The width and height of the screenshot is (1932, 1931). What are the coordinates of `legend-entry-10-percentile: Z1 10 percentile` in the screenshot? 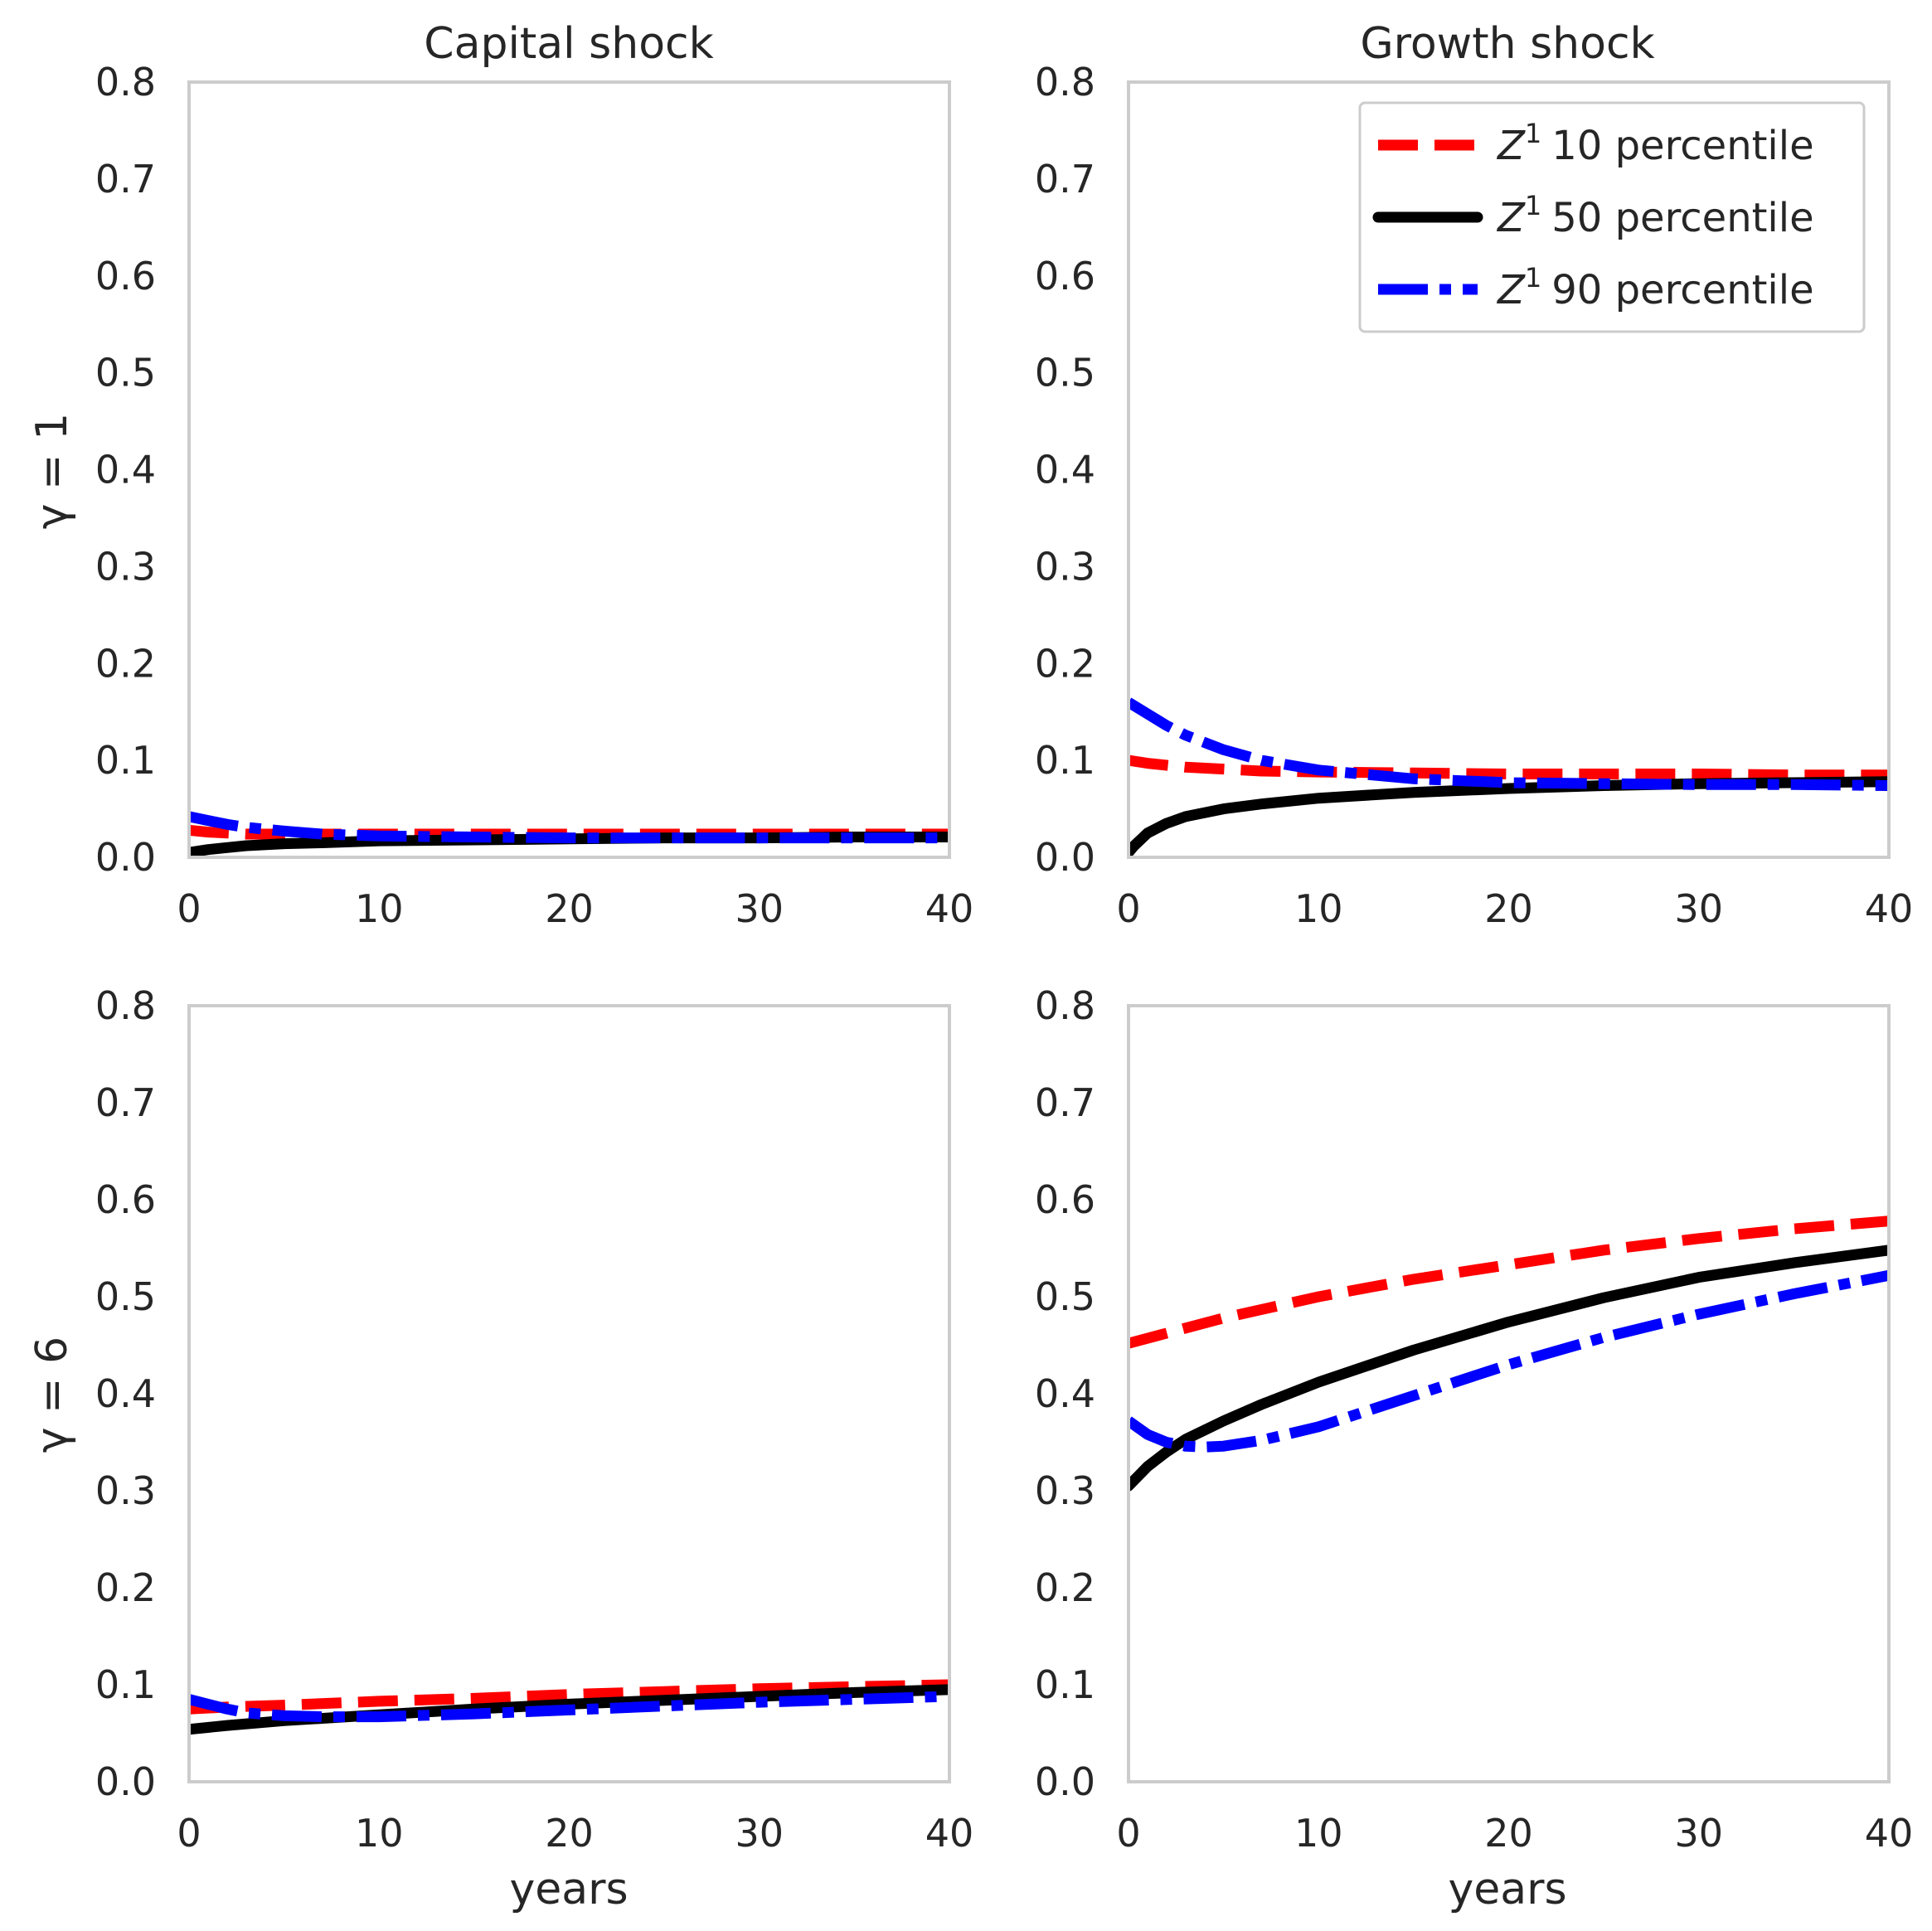 It's located at (1655, 143).